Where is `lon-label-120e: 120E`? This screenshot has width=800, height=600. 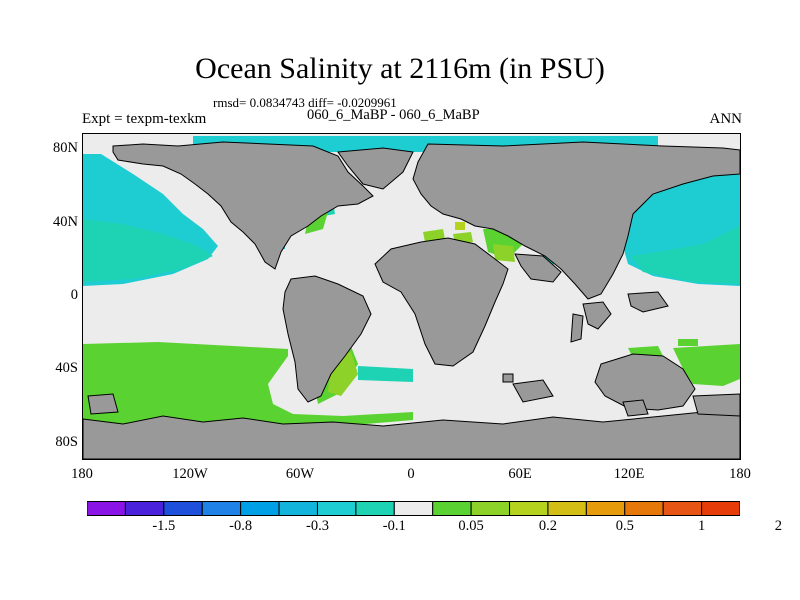
lon-label-120e: 120E is located at coordinates (629, 474).